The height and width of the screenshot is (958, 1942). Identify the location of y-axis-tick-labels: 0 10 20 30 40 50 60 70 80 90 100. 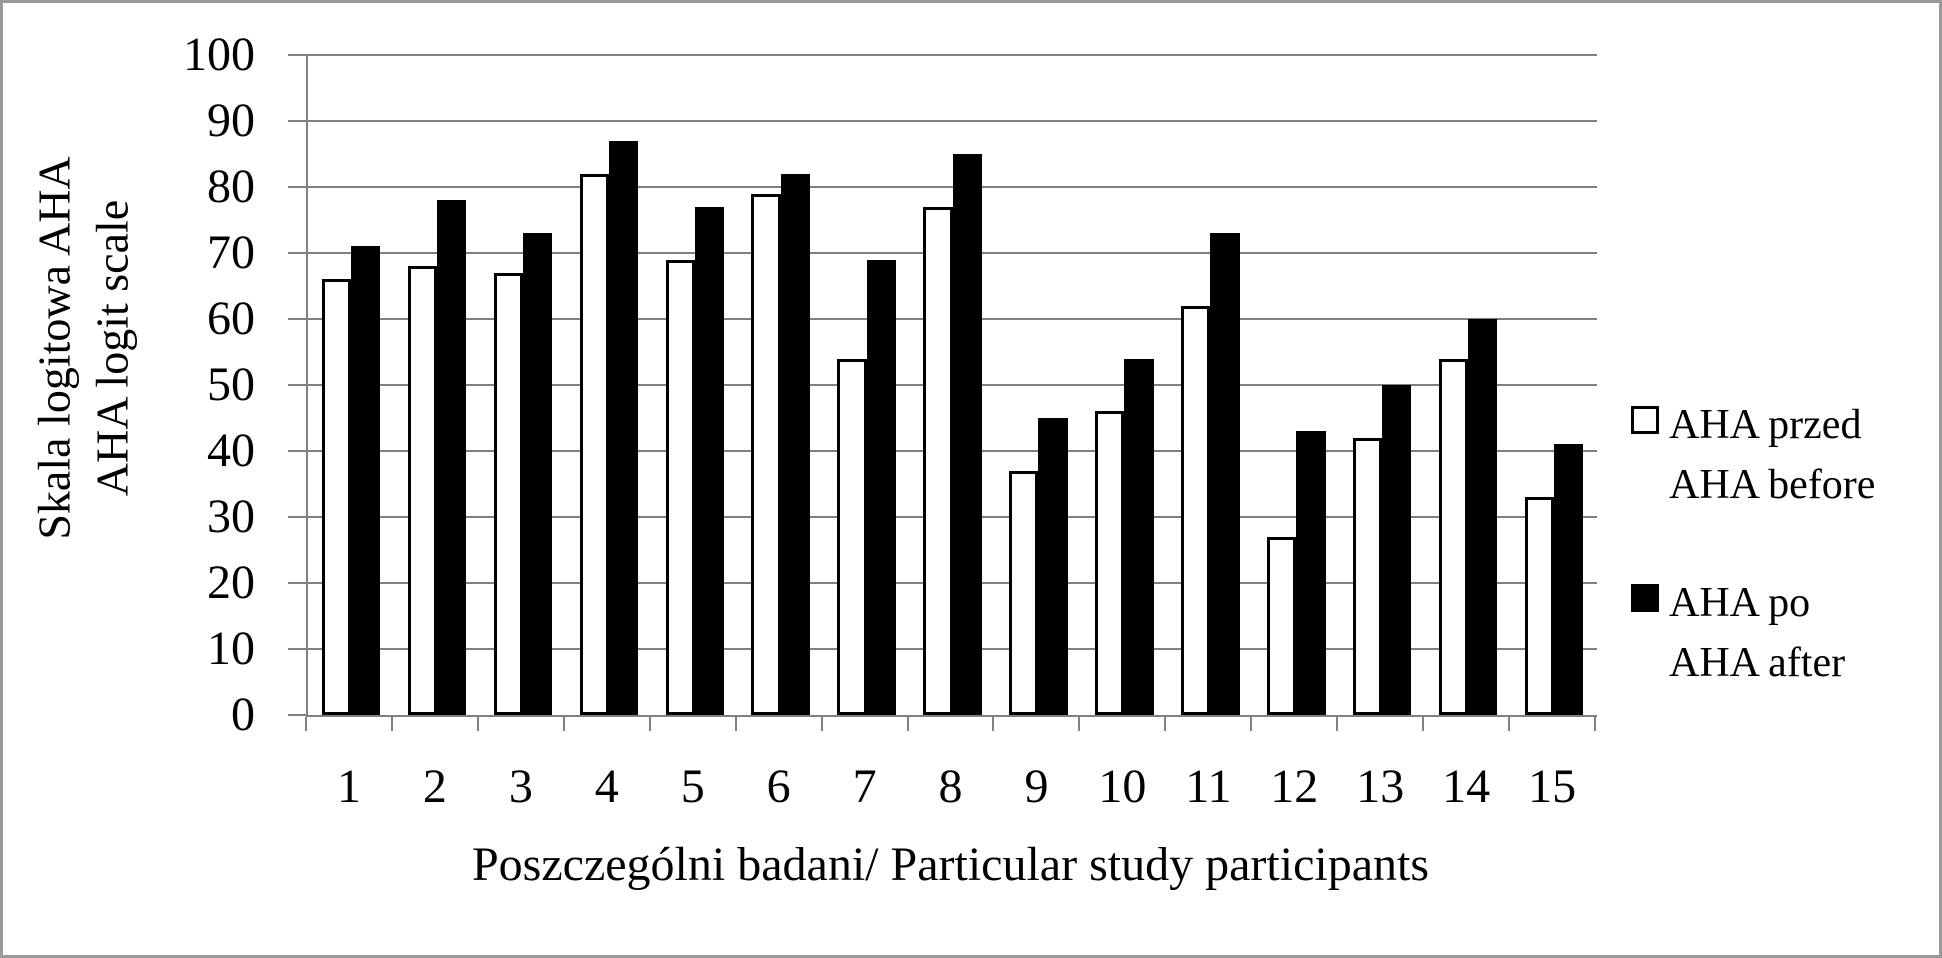
(198, 479).